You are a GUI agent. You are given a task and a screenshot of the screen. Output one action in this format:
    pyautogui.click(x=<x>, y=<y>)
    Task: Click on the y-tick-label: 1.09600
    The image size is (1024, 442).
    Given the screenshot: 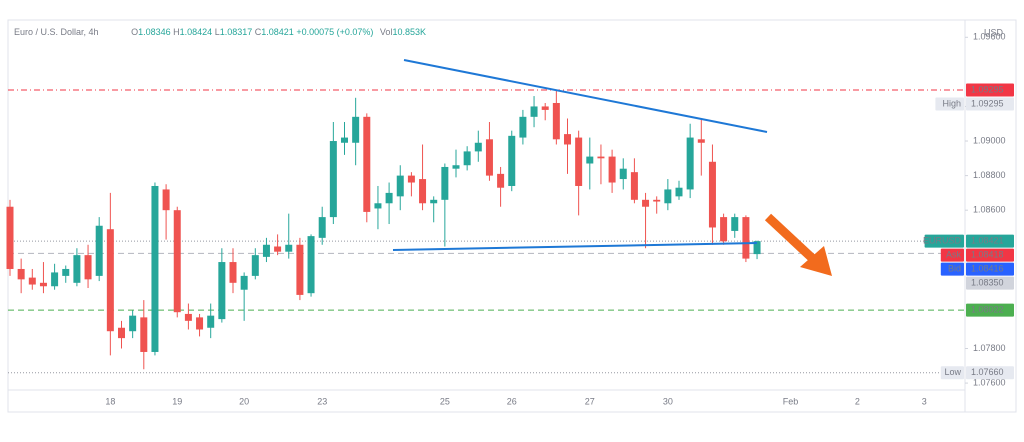 What is the action you would take?
    pyautogui.click(x=989, y=37)
    